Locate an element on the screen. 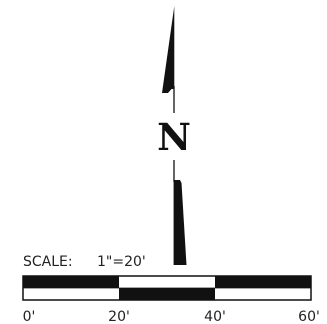 Image resolution: width=327 pixels, height=324 pixels. scale-tick-labels: 0' 20' 40' 60' is located at coordinates (171, 316).